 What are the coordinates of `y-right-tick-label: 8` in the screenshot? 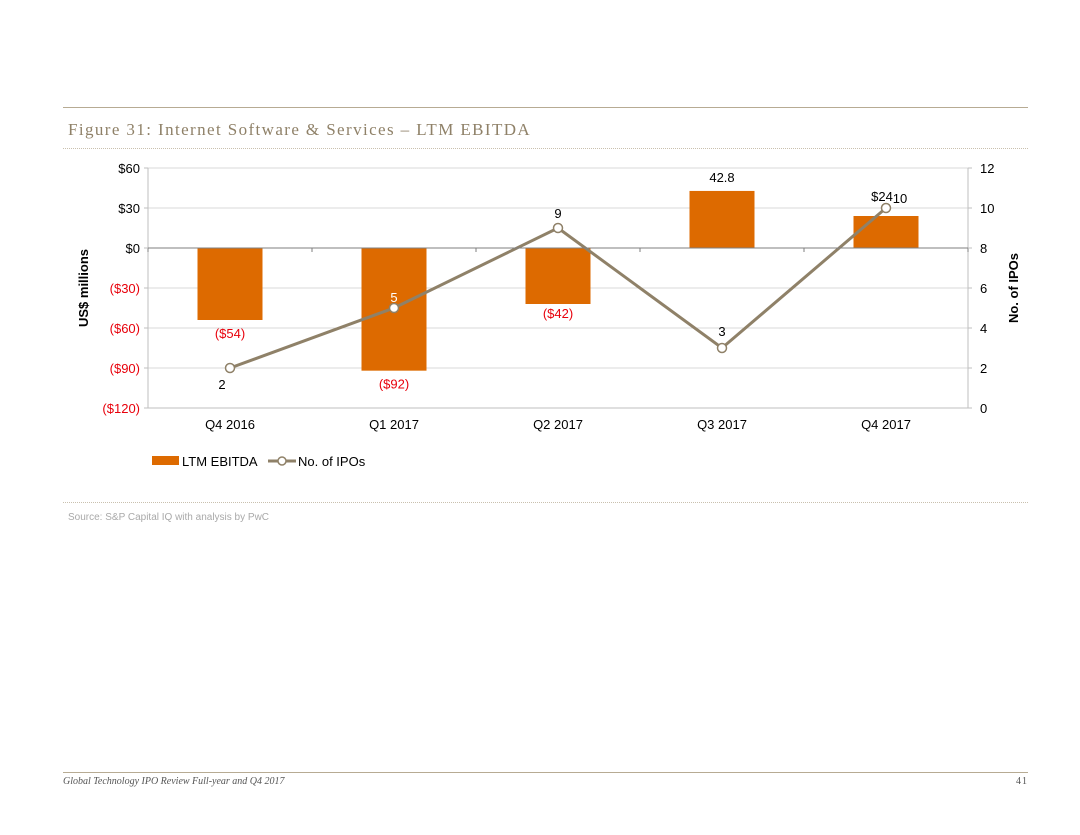 It's located at (983, 248).